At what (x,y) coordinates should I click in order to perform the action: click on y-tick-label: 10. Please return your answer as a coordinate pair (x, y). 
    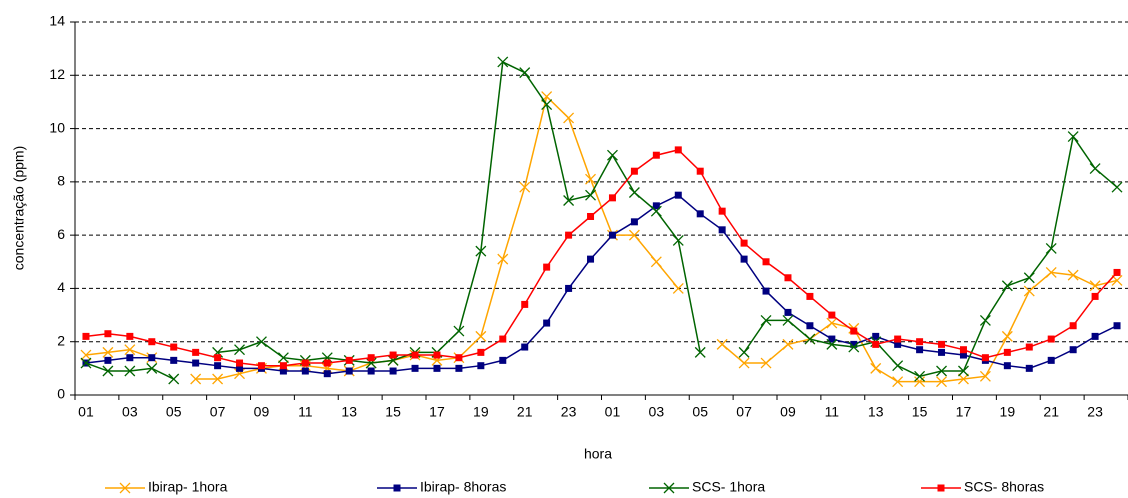
    Looking at the image, I should click on (57, 127).